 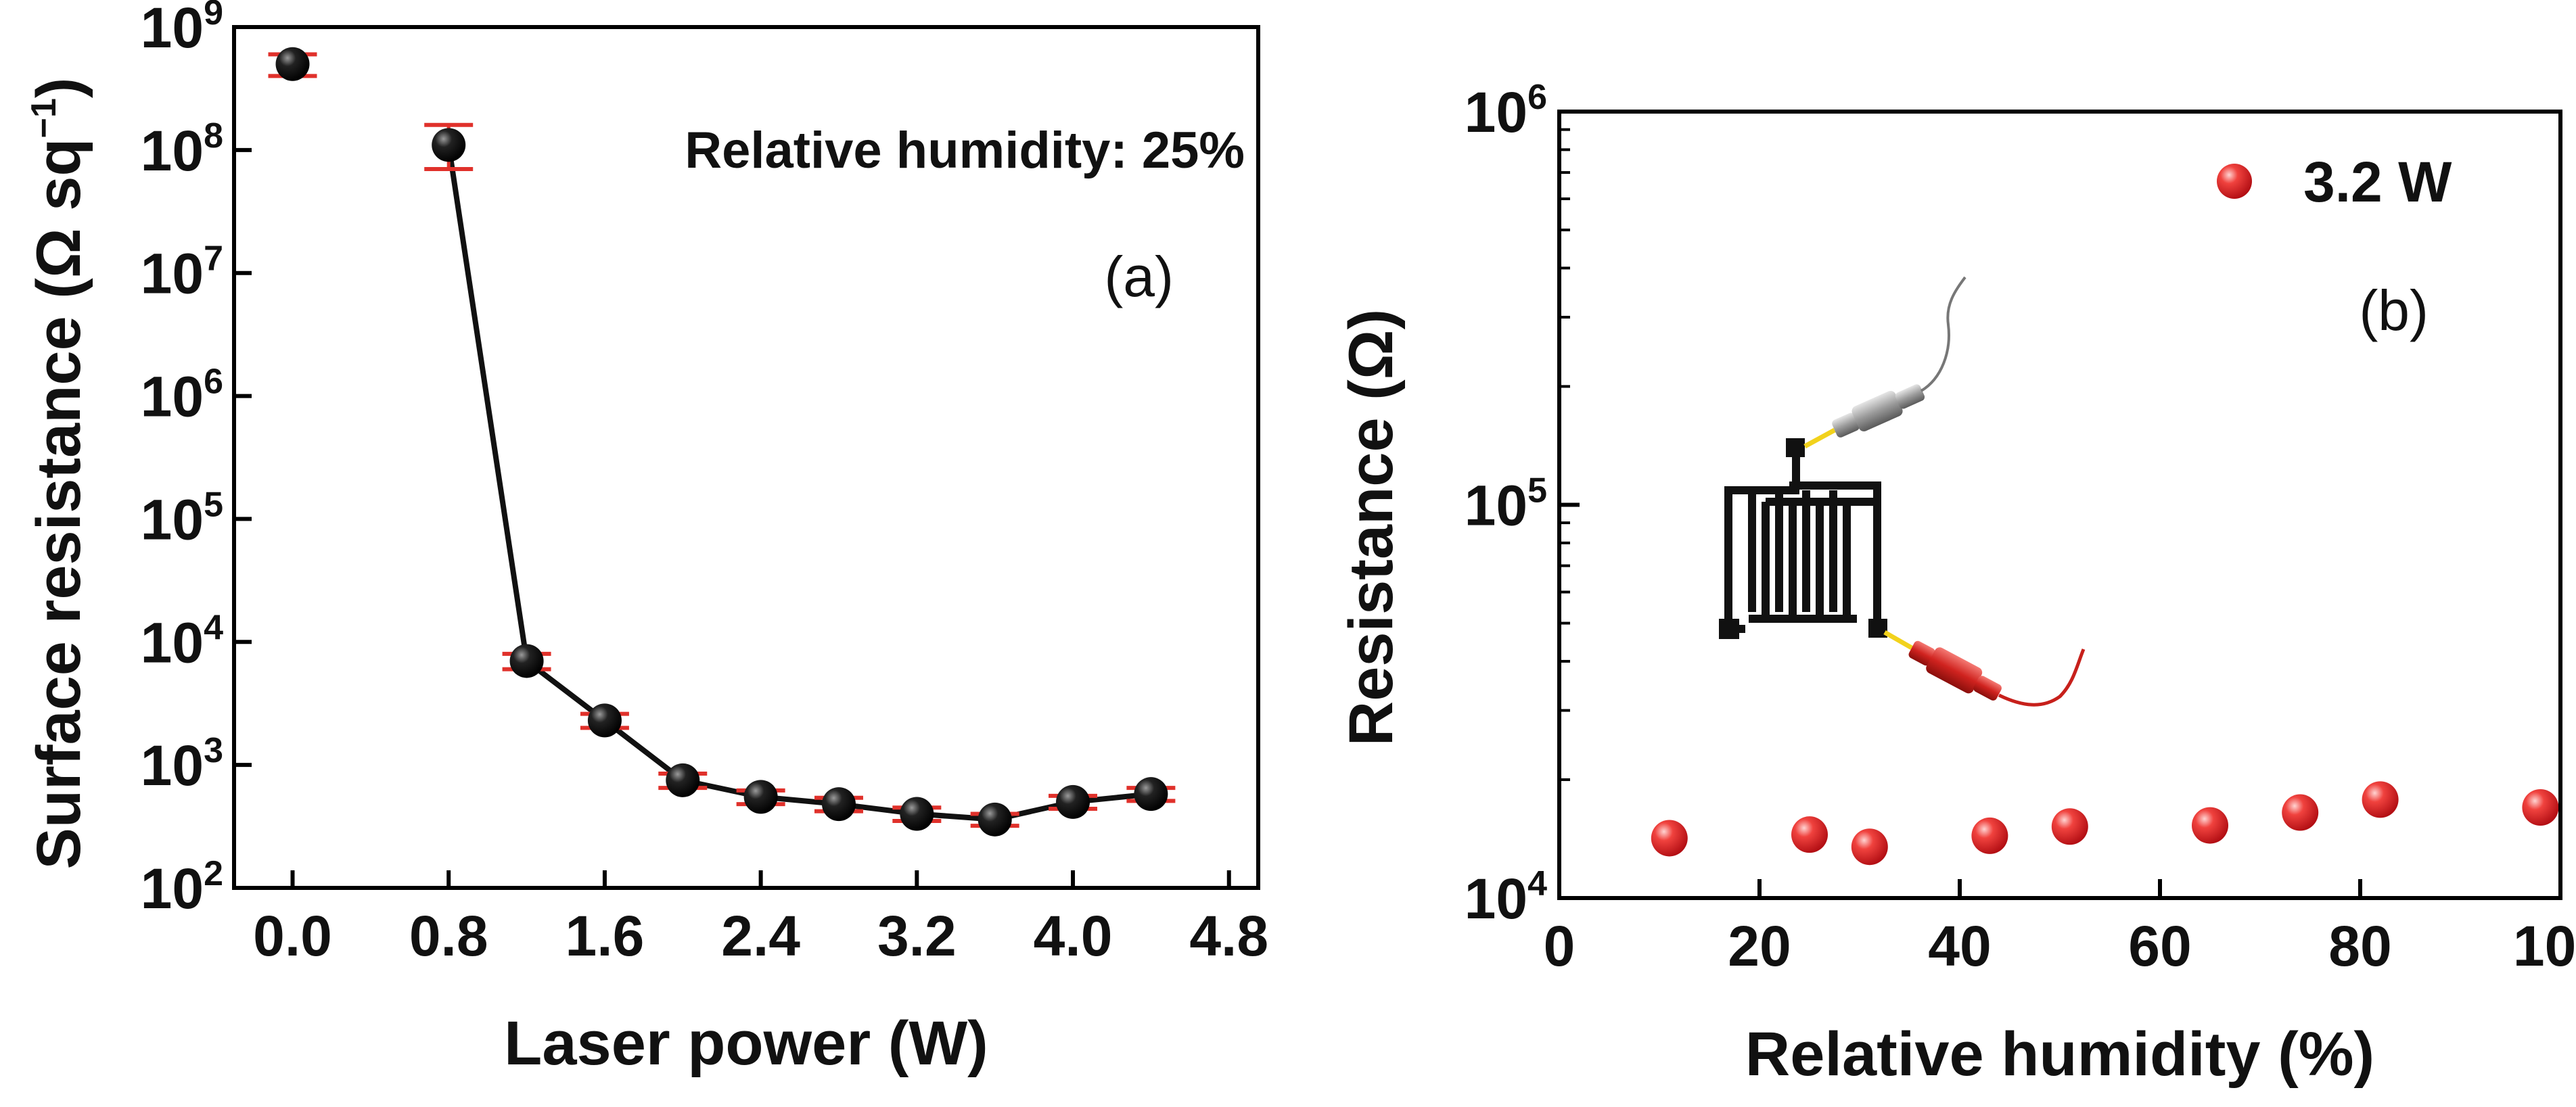 I want to click on b-y-ticks: 10⁴ 10⁵ 10⁶, so click(x=1522, y=504).